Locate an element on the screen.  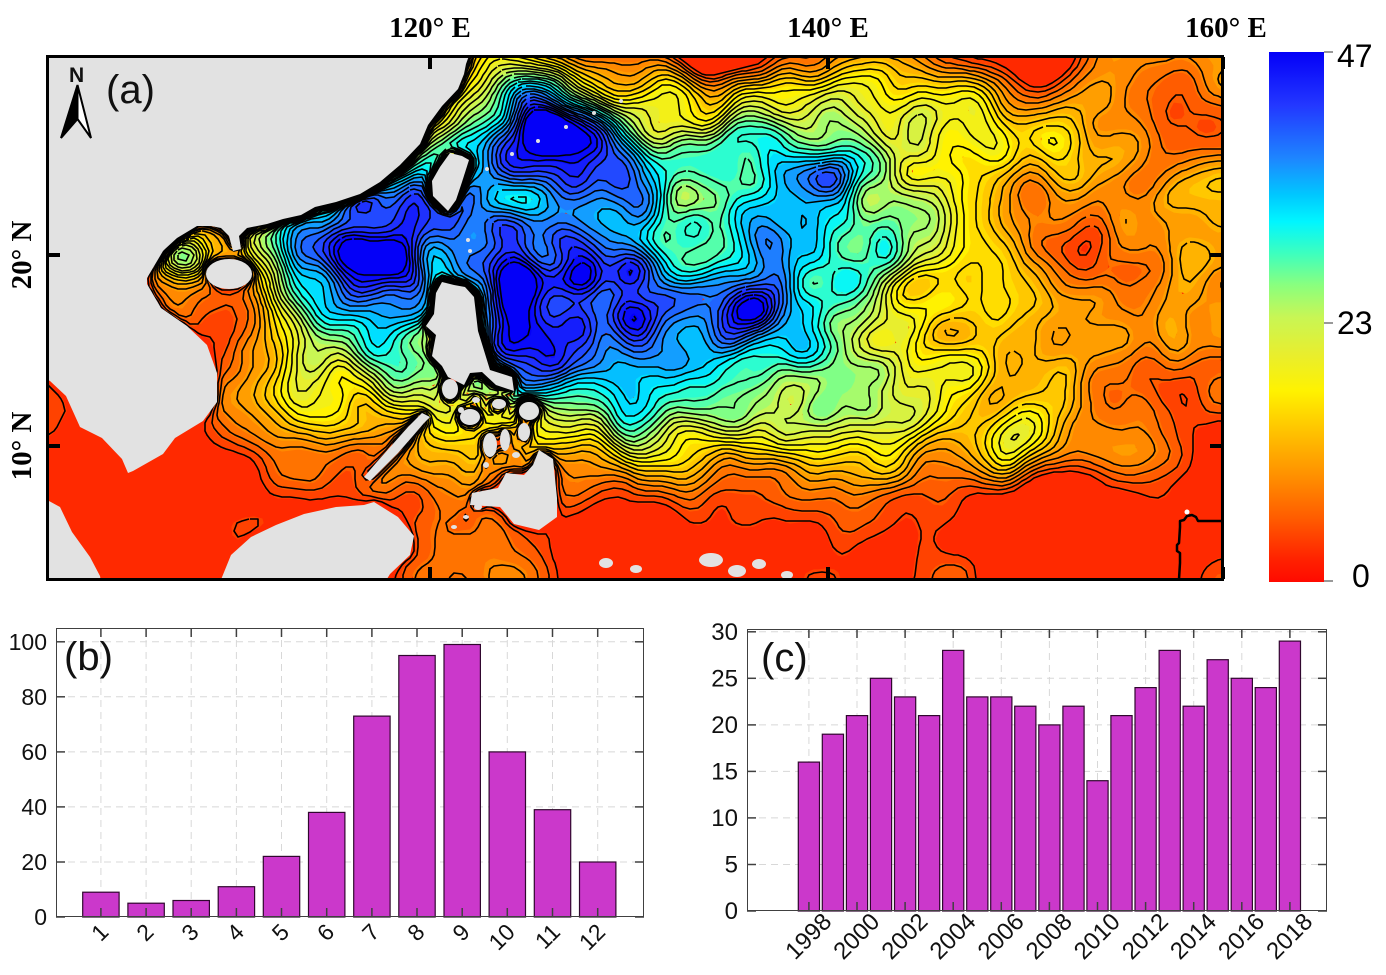
svg-text: 2018 is located at coordinates (1289, 936).